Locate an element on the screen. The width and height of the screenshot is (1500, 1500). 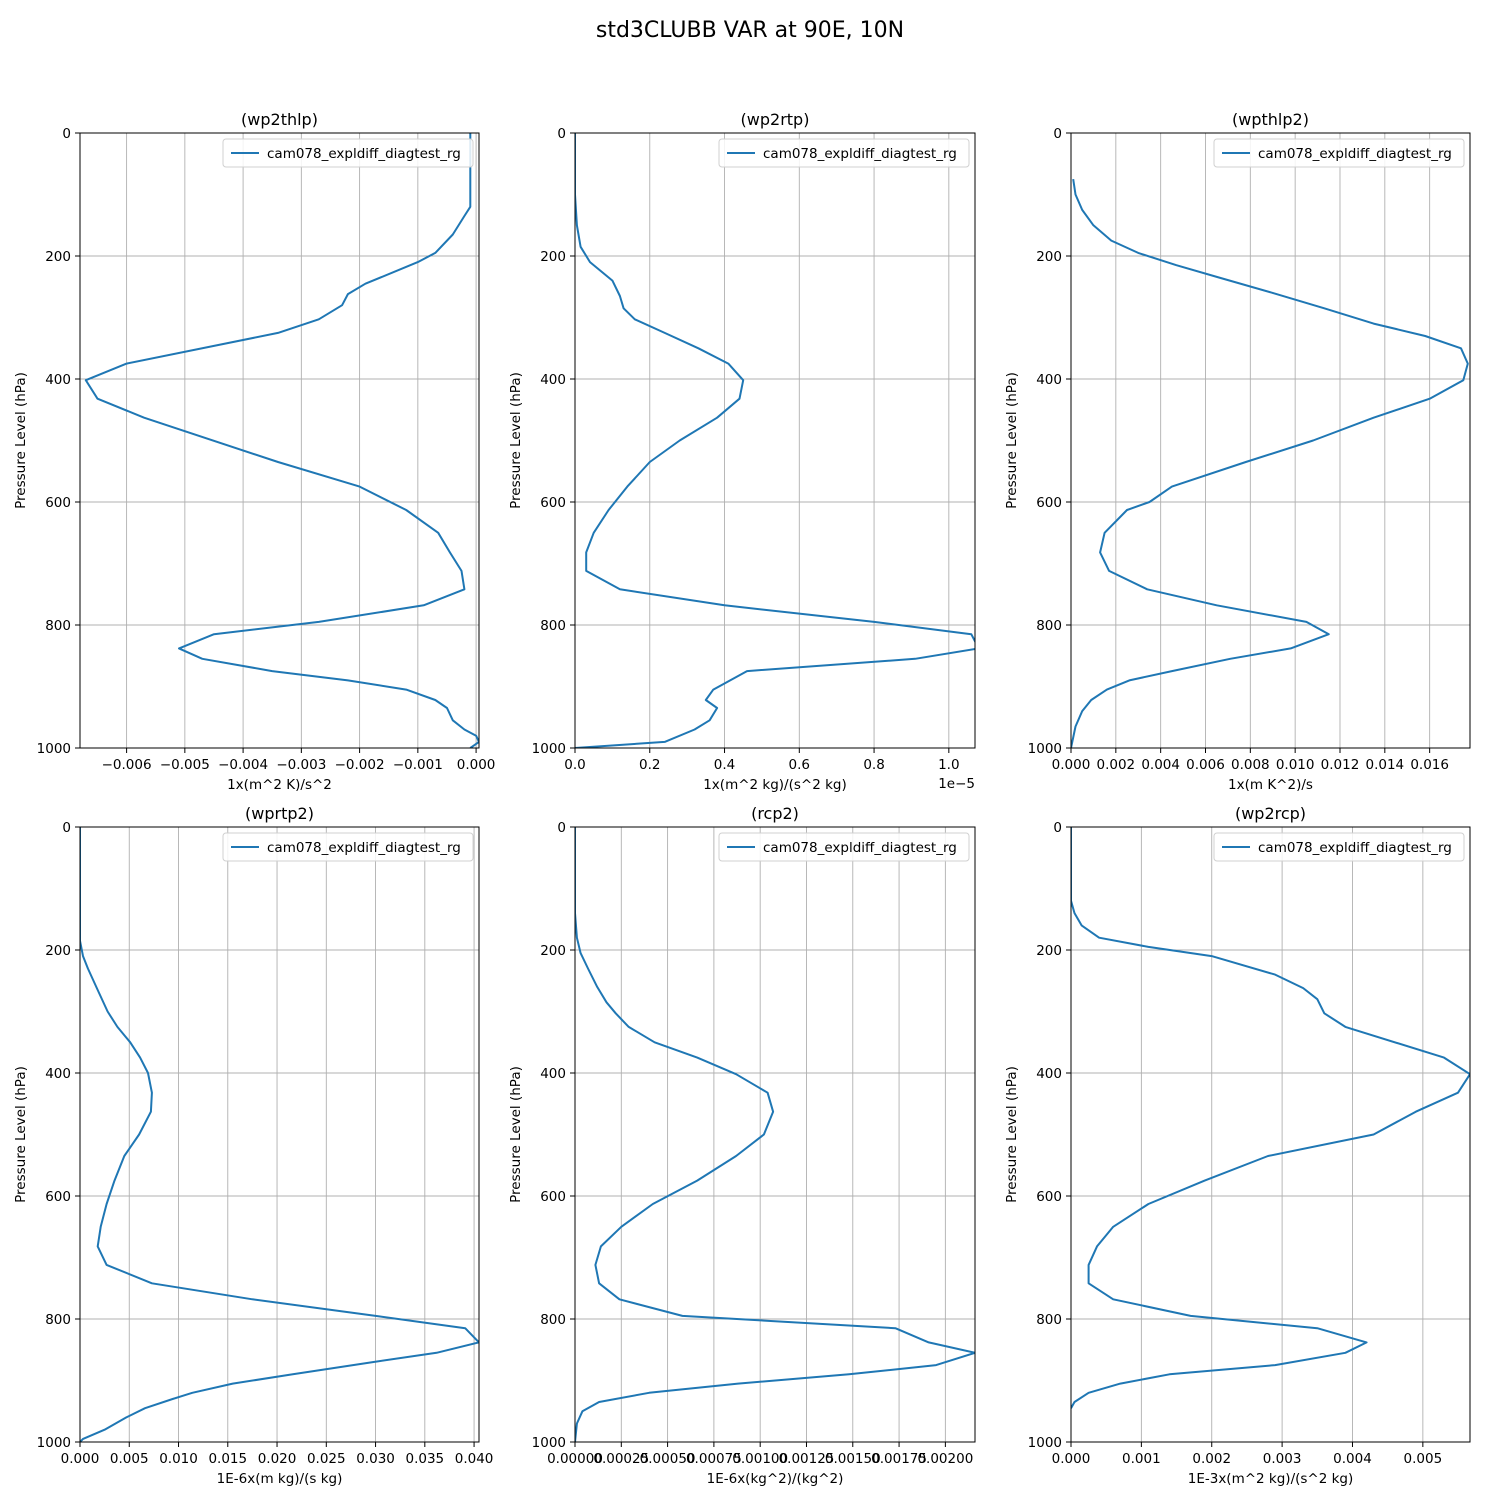
x-tick-label: 0.2 is located at coordinates (649, 765).